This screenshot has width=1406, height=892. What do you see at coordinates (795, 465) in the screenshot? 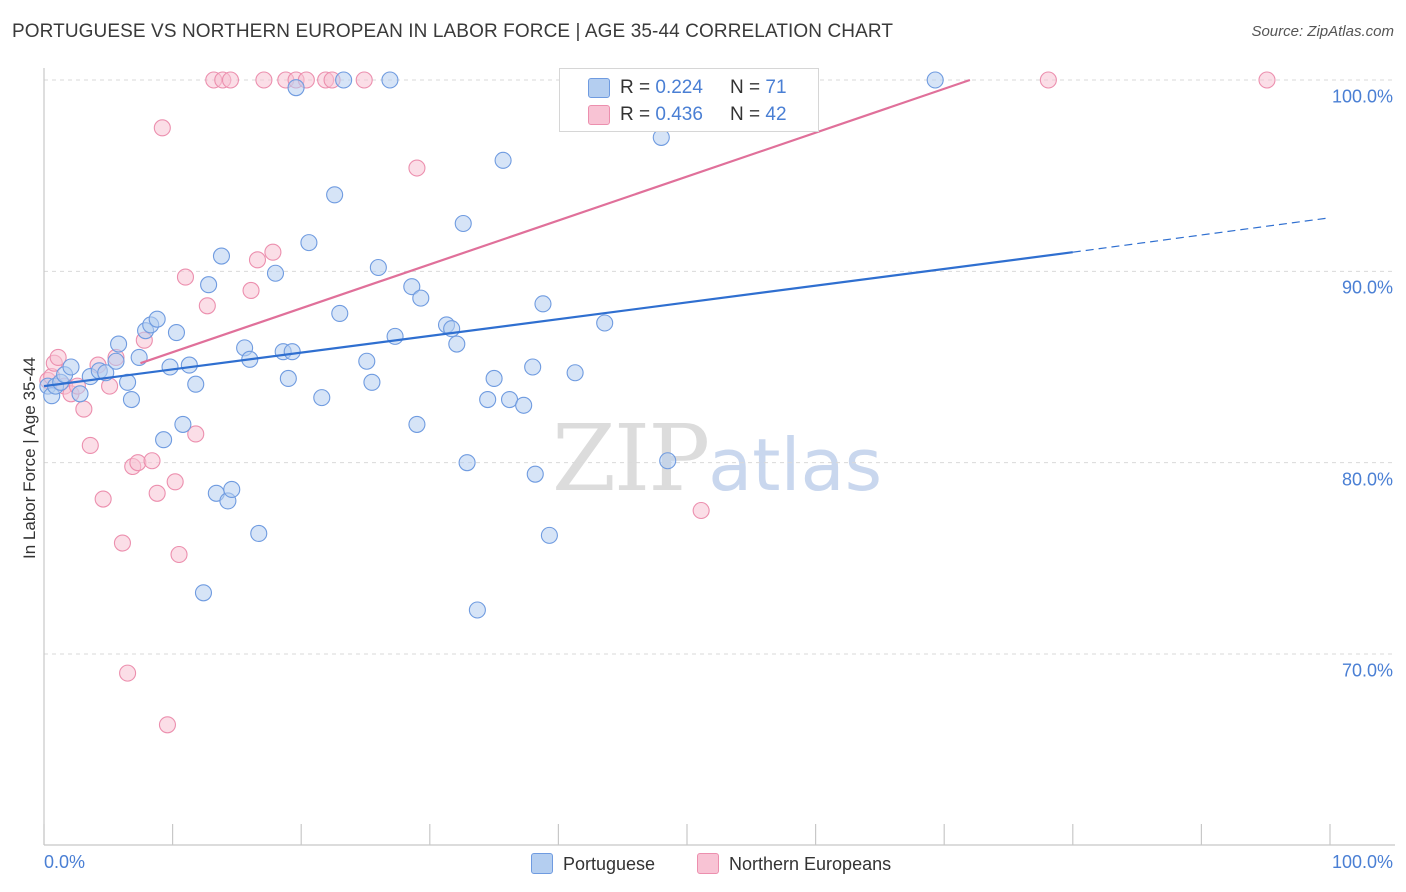
I see `watermark-atlas: atlas` at bounding box center [795, 465].